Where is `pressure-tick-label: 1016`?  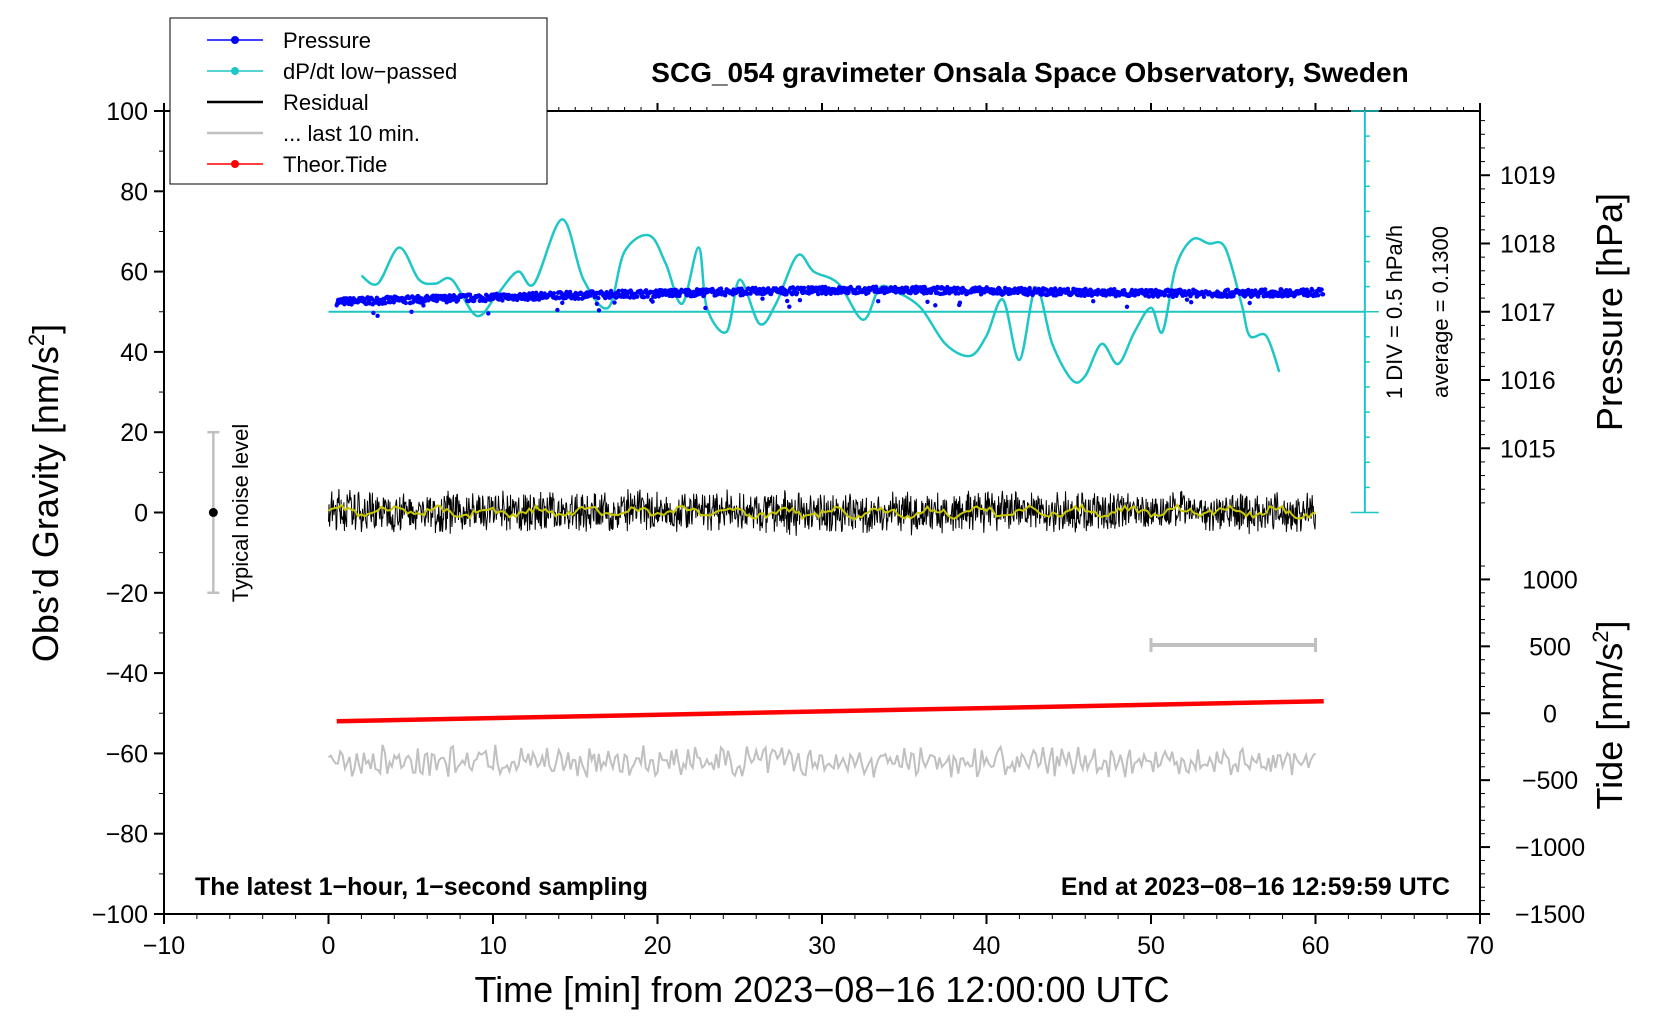 pressure-tick-label: 1016 is located at coordinates (1528, 381).